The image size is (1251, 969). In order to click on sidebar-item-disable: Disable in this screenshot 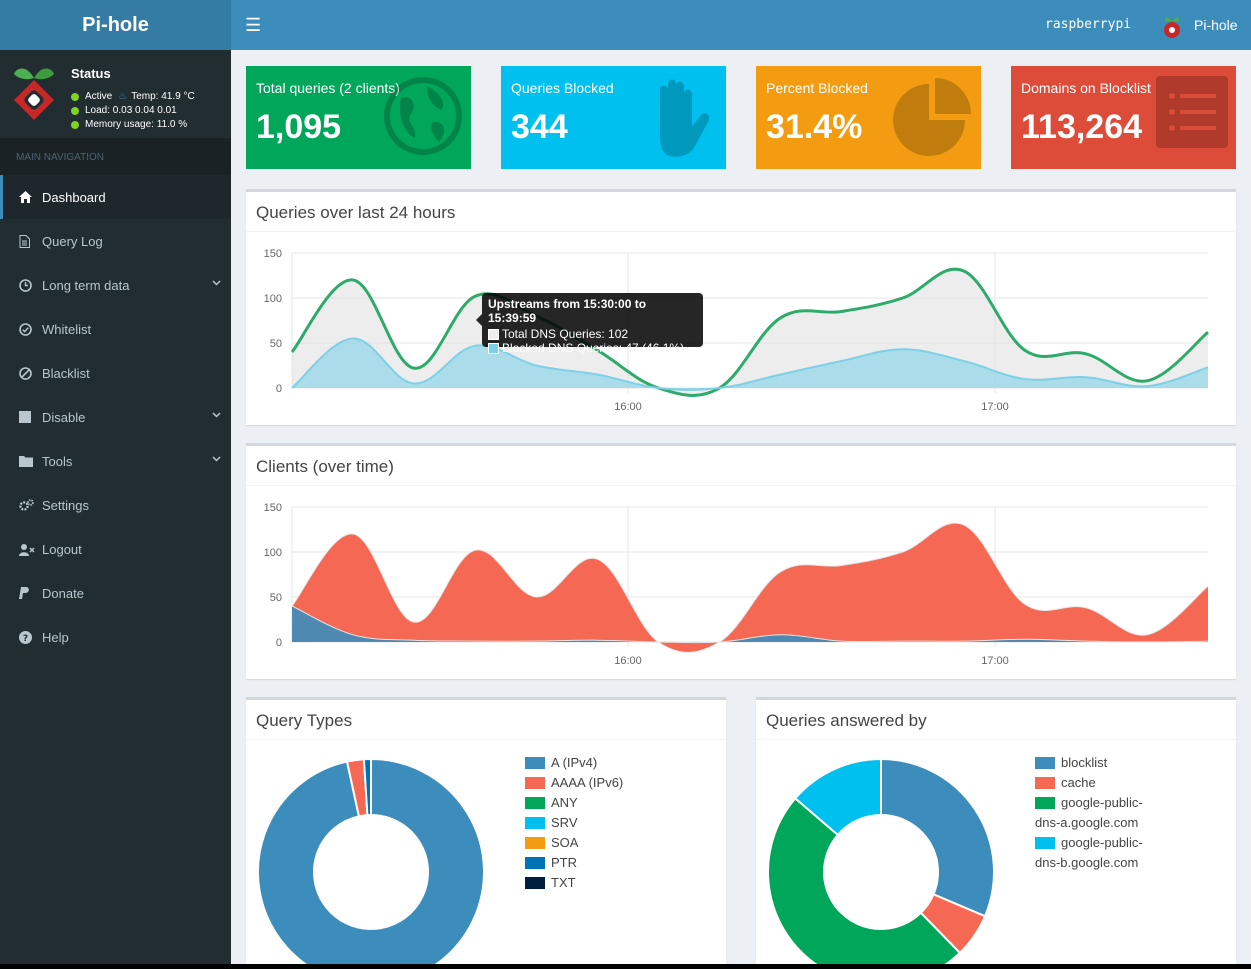, I will do `click(115, 417)`.